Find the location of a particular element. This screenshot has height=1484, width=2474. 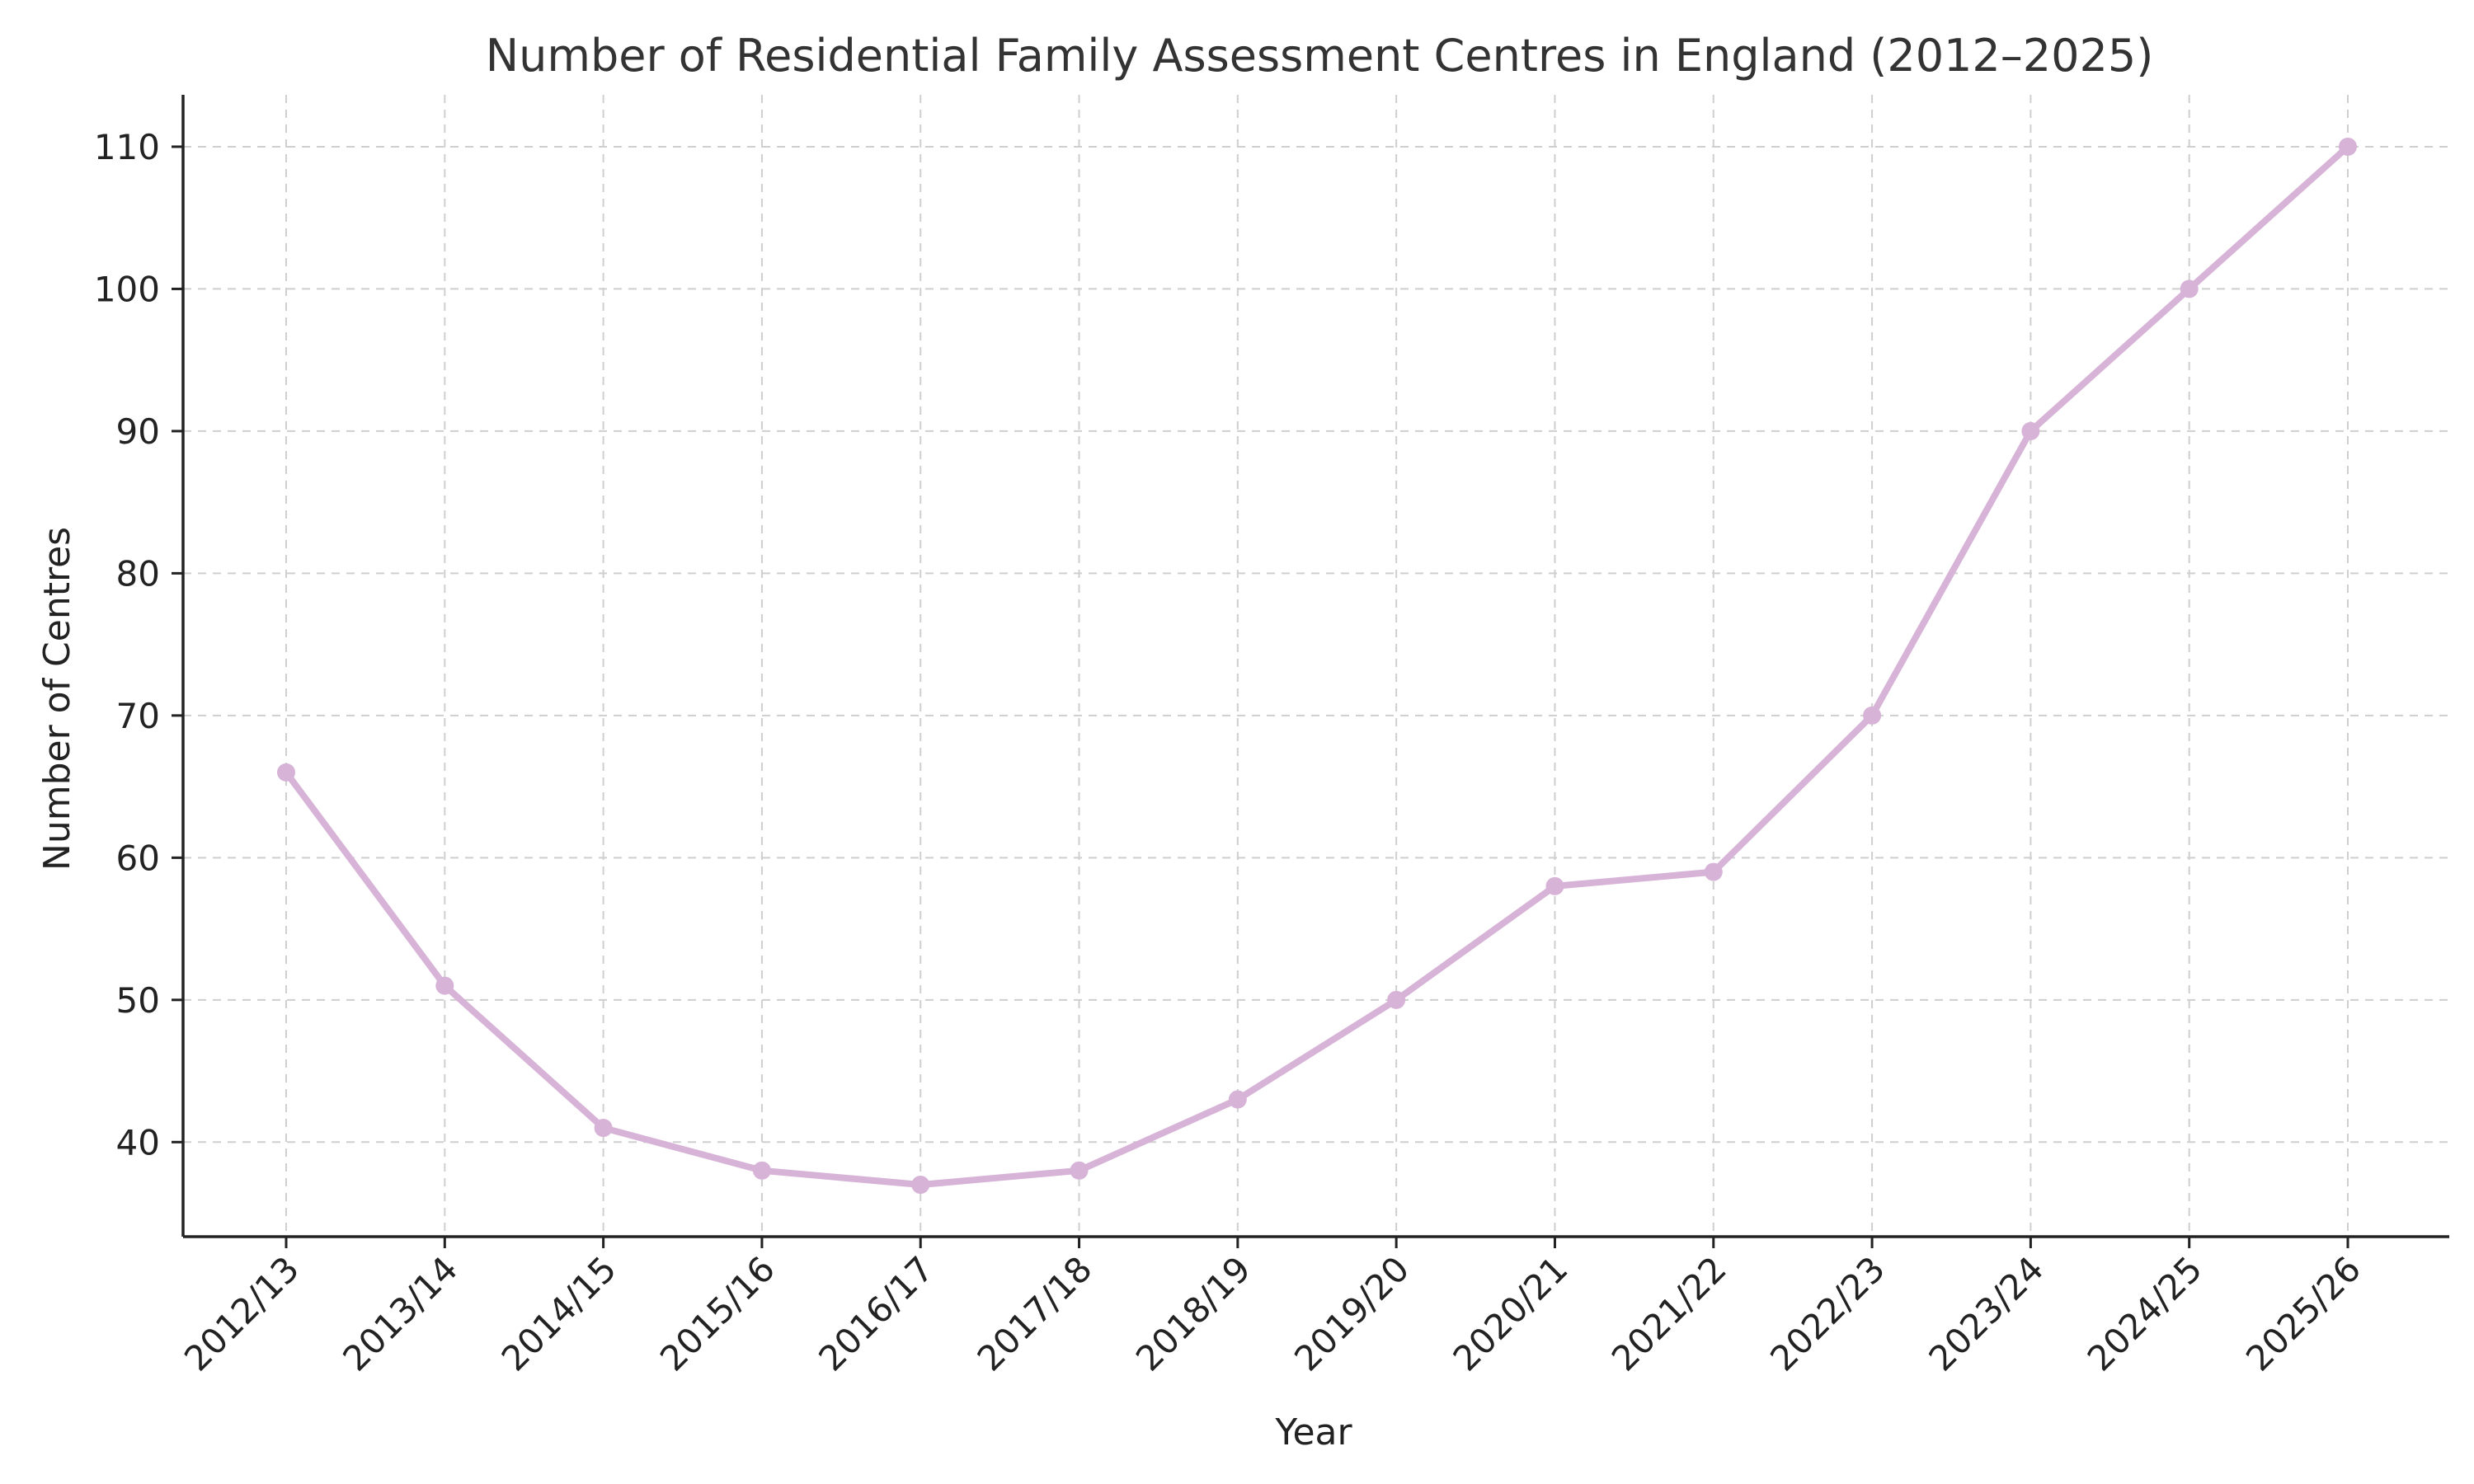

y-tick-label: 110 is located at coordinates (127, 147).